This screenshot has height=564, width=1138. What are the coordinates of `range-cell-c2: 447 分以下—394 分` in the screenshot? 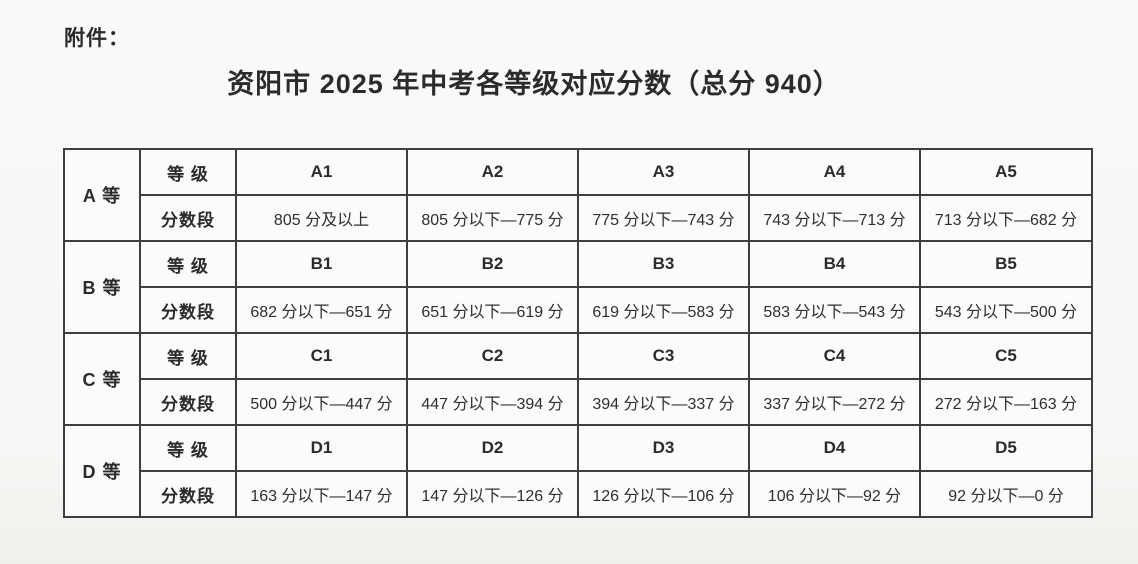 It's located at (492, 402).